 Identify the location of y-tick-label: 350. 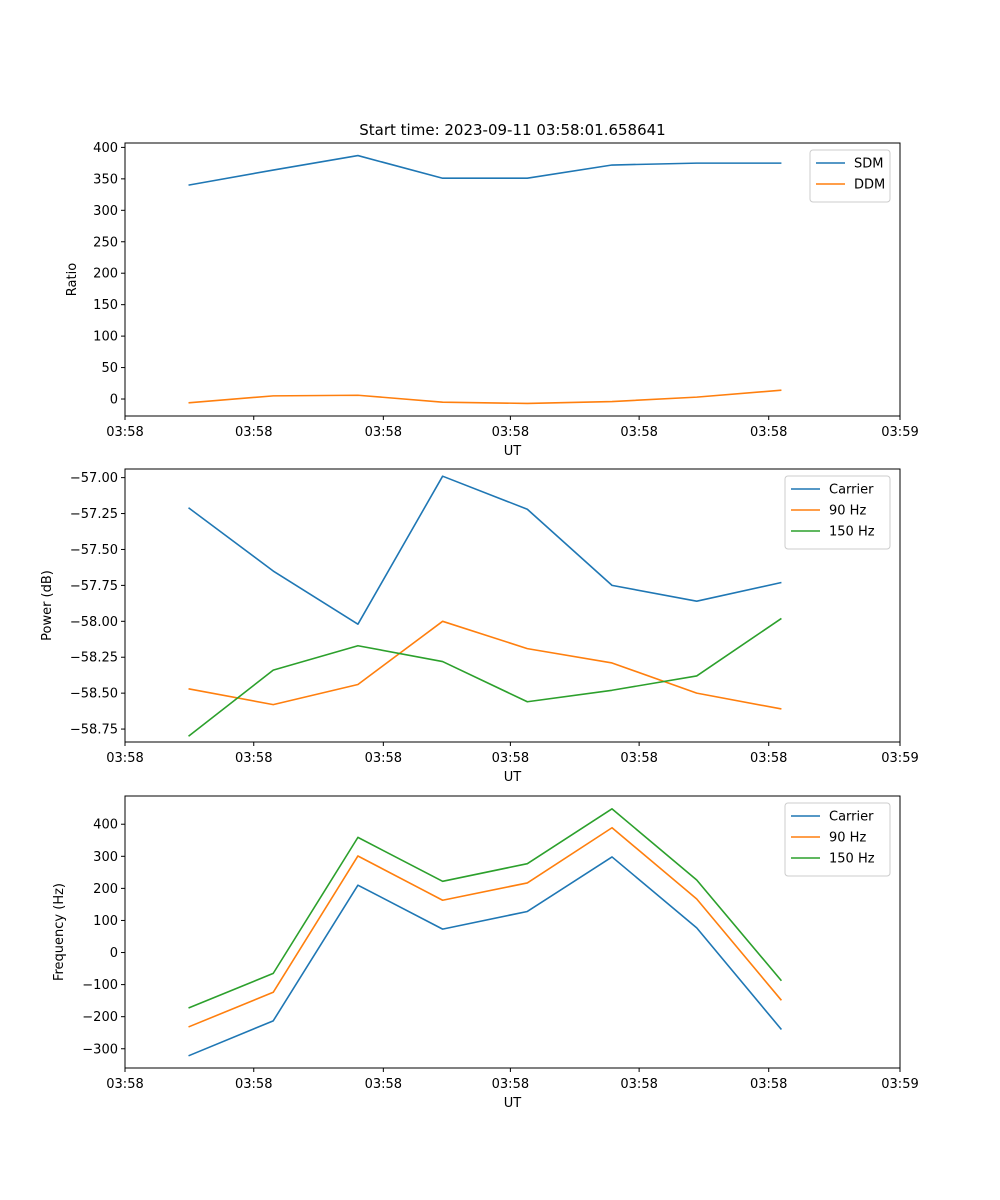
(105, 179).